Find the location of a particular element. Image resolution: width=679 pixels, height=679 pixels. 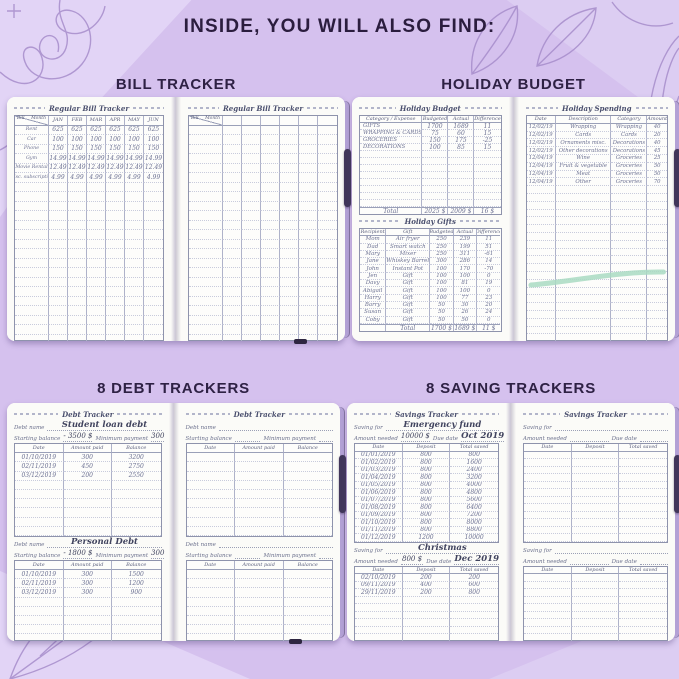

table-cell: 14.99 is located at coordinates (115, 159).